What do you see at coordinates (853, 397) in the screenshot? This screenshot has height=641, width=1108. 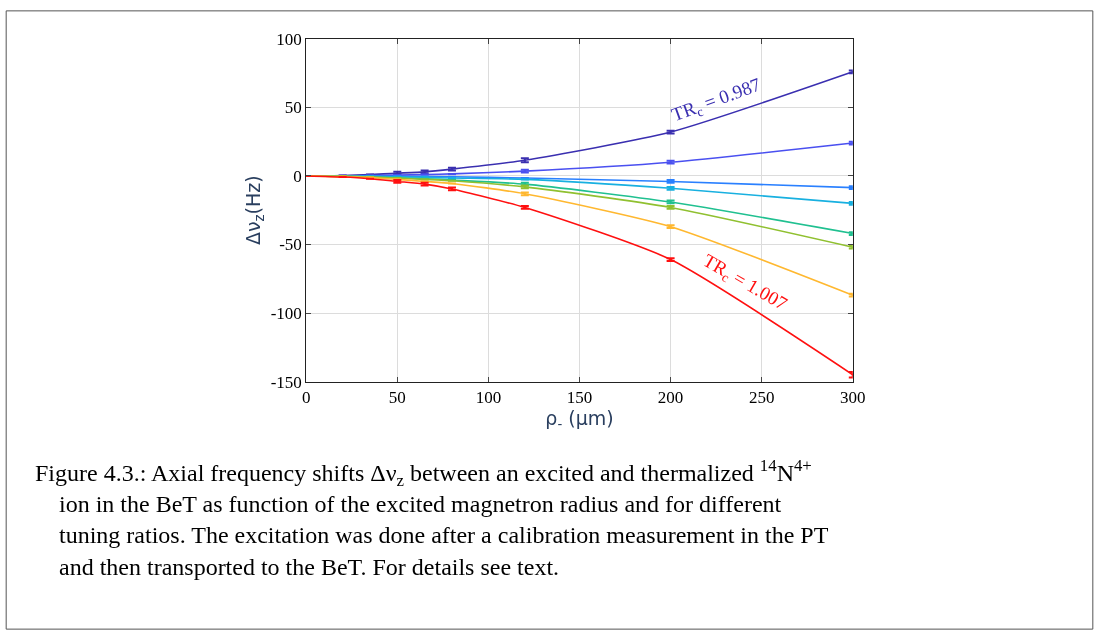 I see `x-tick-label: 300` at bounding box center [853, 397].